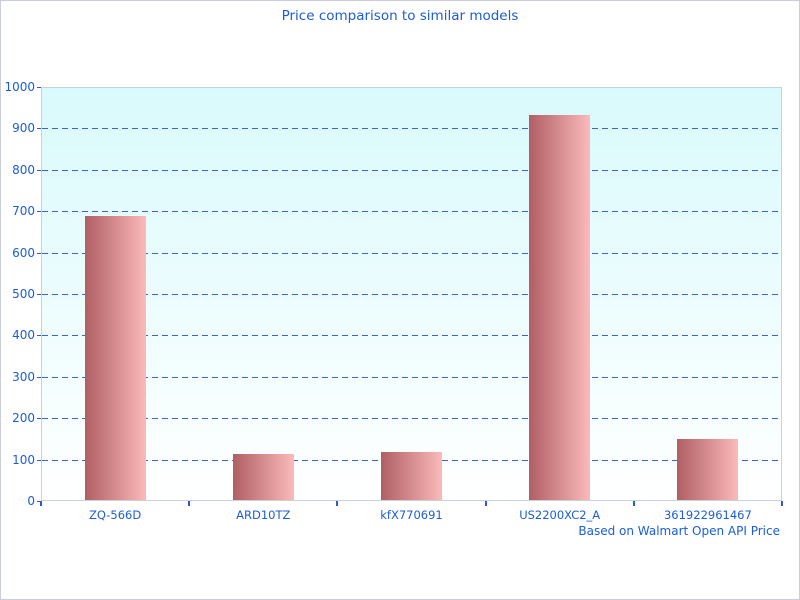 Image resolution: width=800 pixels, height=600 pixels. I want to click on bar-ZQ-566D, so click(115, 357).